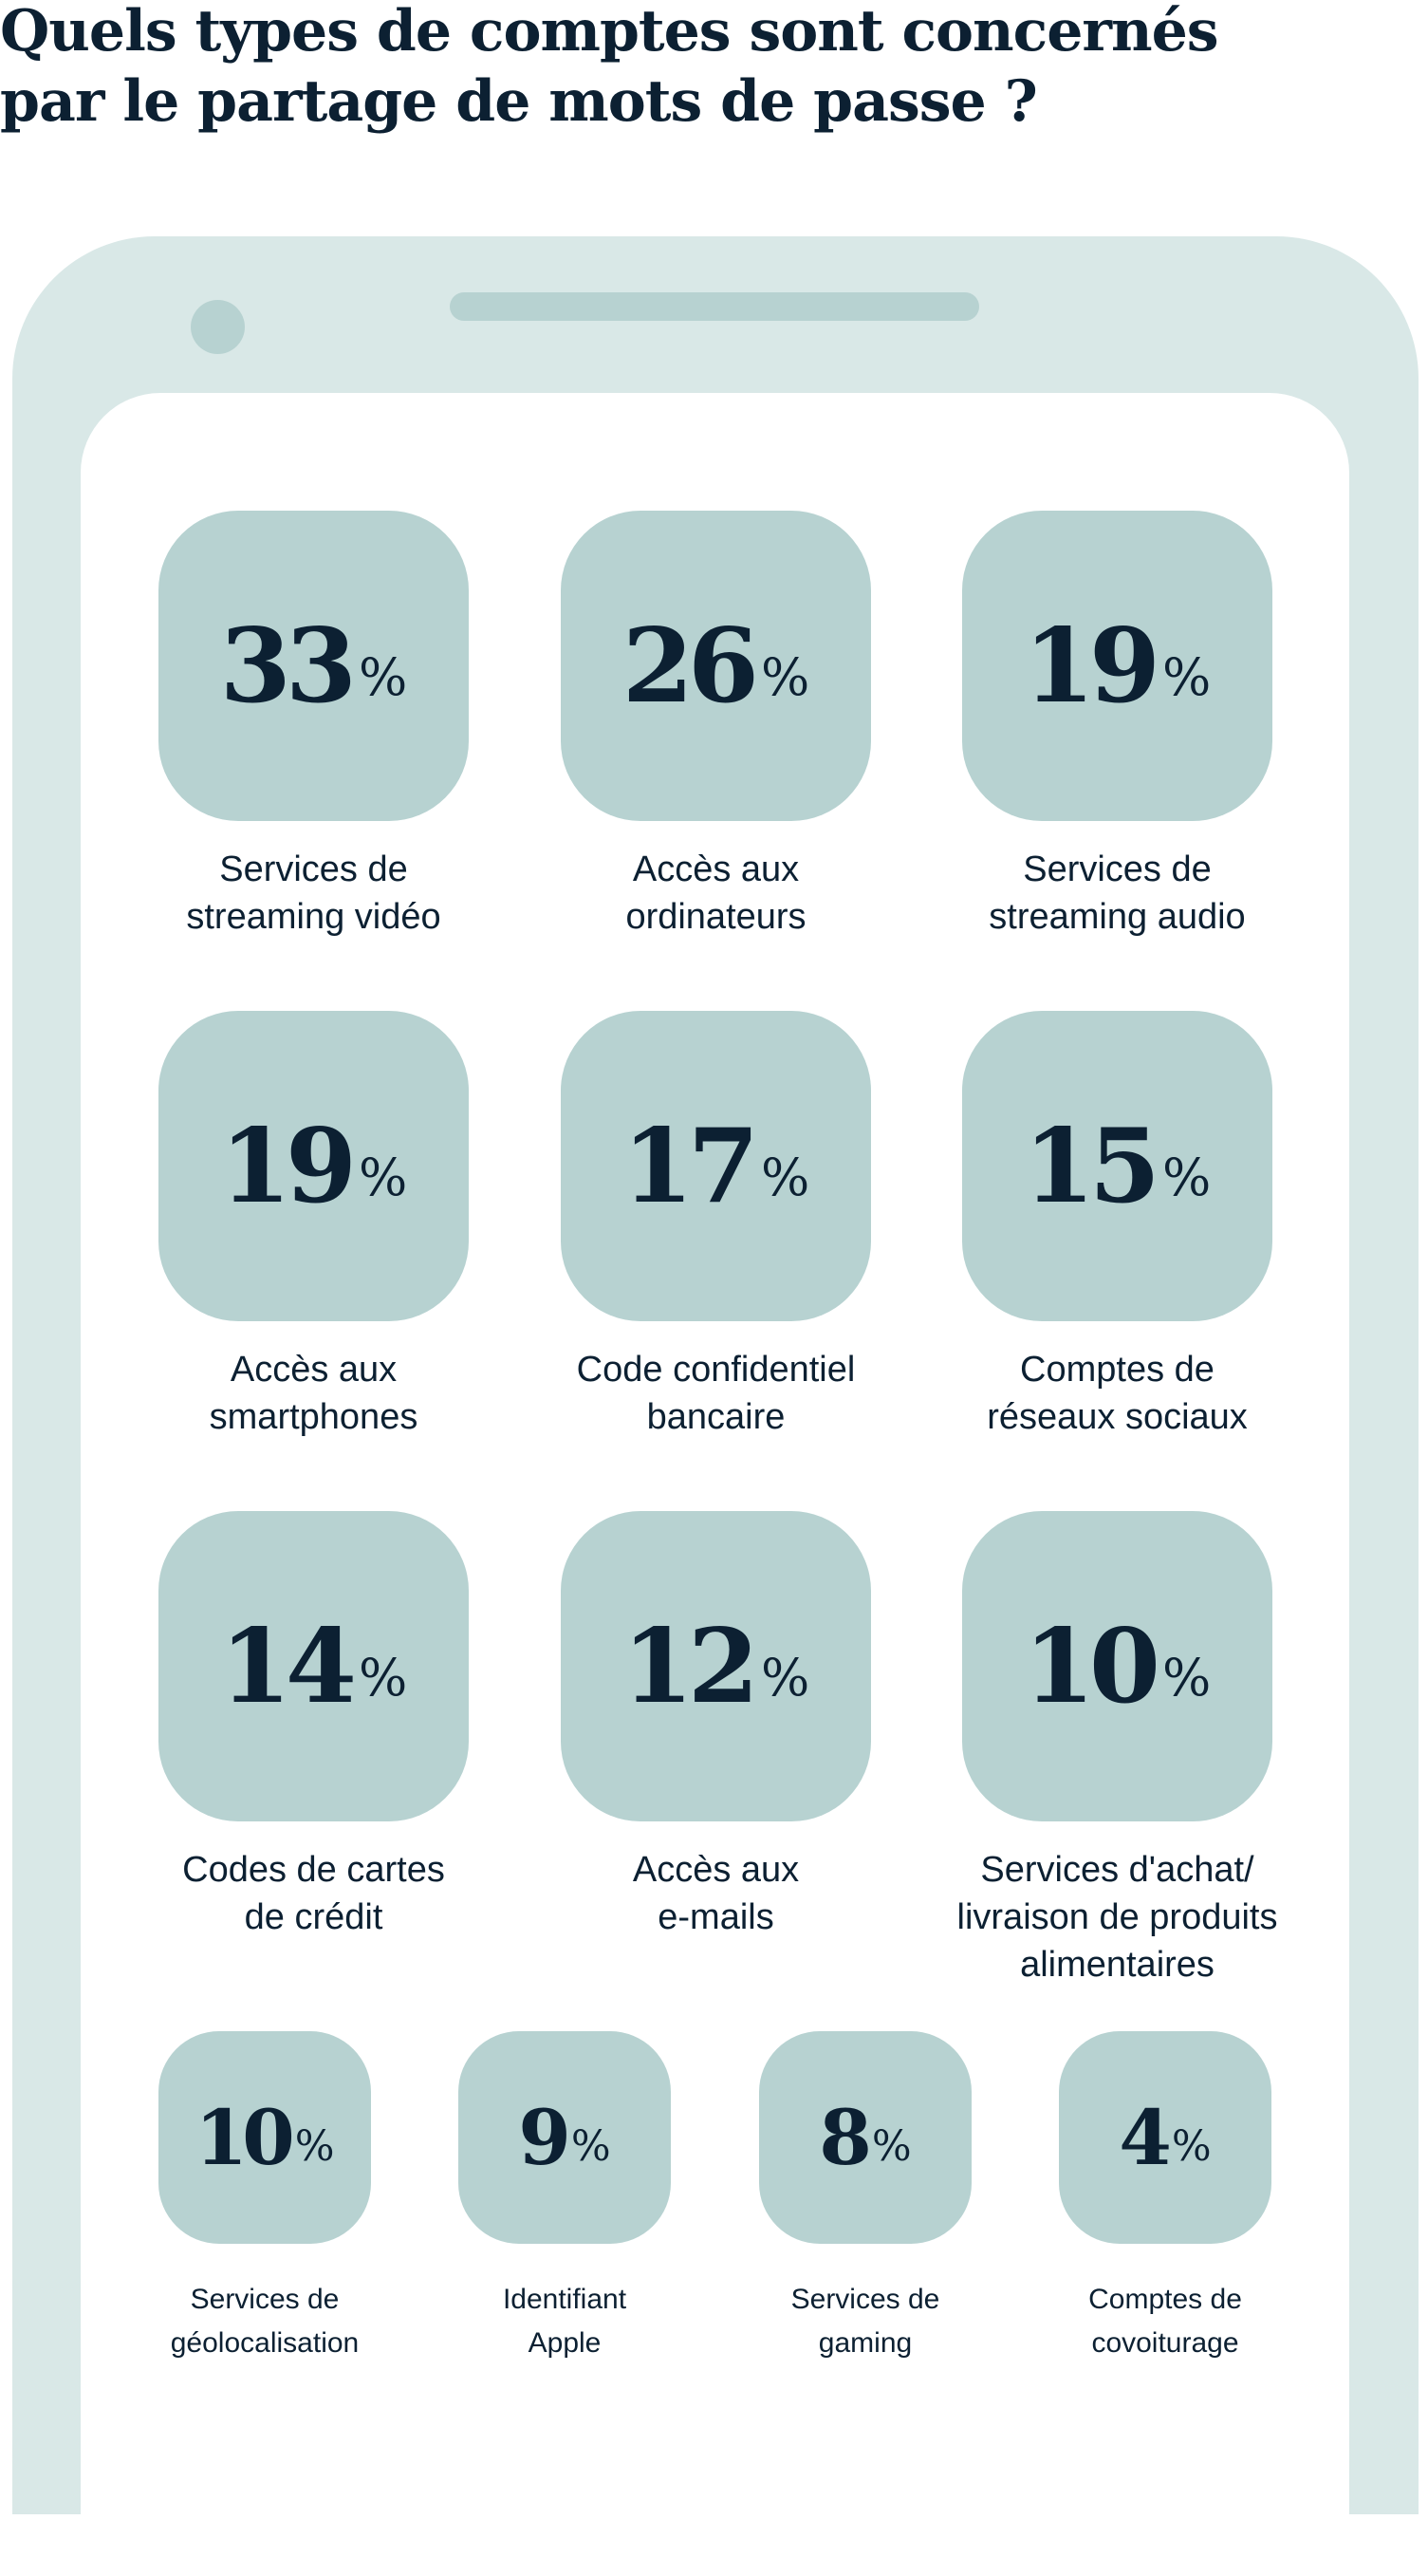  I want to click on stat-tile: 33%, so click(314, 666).